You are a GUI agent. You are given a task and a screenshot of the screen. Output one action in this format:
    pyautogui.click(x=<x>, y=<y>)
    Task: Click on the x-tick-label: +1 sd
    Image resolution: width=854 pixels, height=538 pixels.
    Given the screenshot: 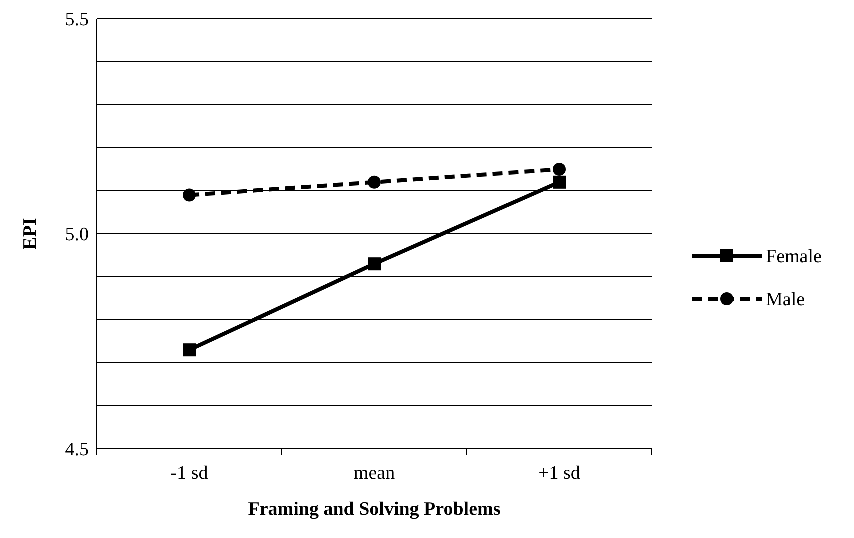 What is the action you would take?
    pyautogui.click(x=559, y=473)
    